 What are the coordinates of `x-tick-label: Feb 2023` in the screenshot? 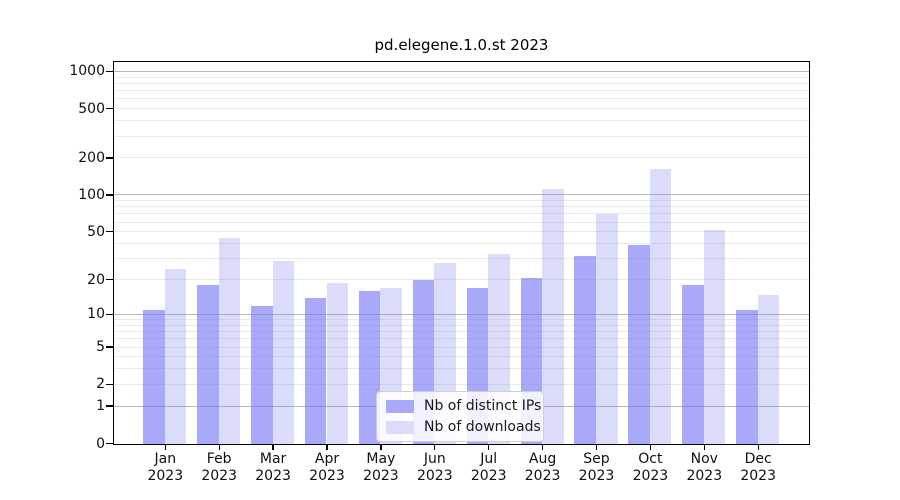 It's located at (219, 468).